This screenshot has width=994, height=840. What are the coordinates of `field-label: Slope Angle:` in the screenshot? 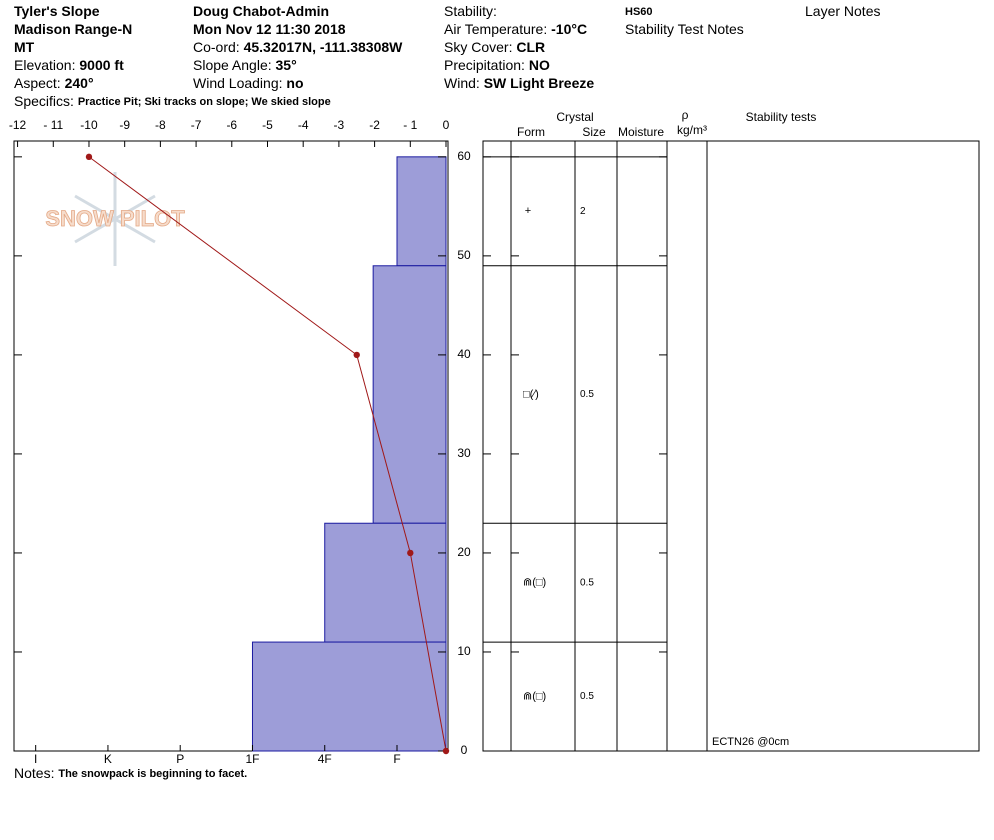 It's located at (232, 65).